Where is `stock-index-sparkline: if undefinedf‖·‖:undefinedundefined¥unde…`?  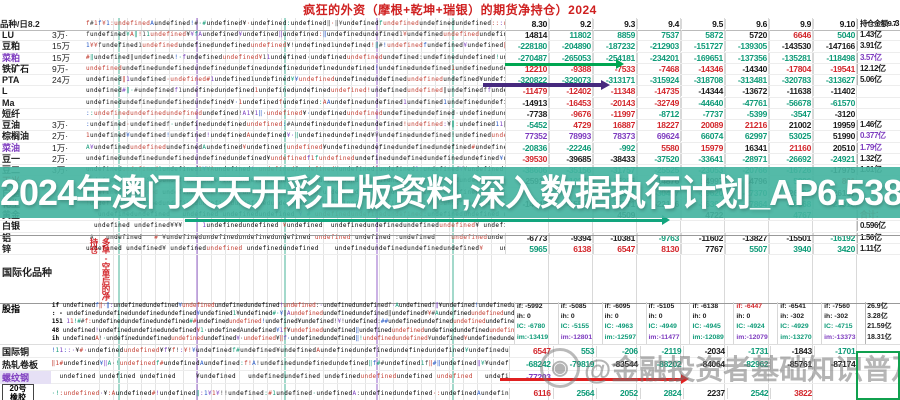
stock-index-sparkline: if undefinedf‖·‖:undefinedundefined¥unde… is located at coordinates (282, 322).